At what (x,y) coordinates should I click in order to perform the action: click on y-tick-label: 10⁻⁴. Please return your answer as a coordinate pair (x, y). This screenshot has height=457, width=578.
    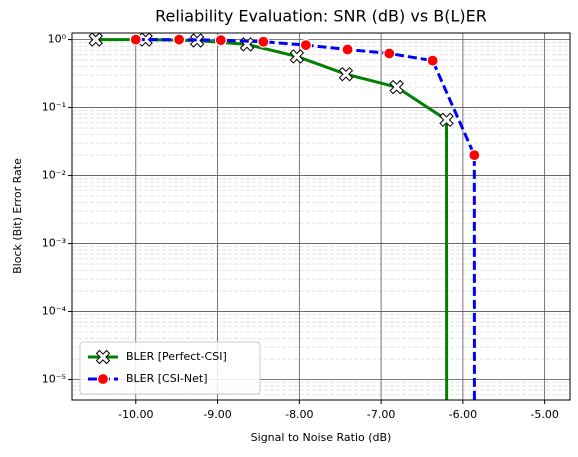
    Looking at the image, I should click on (54, 311).